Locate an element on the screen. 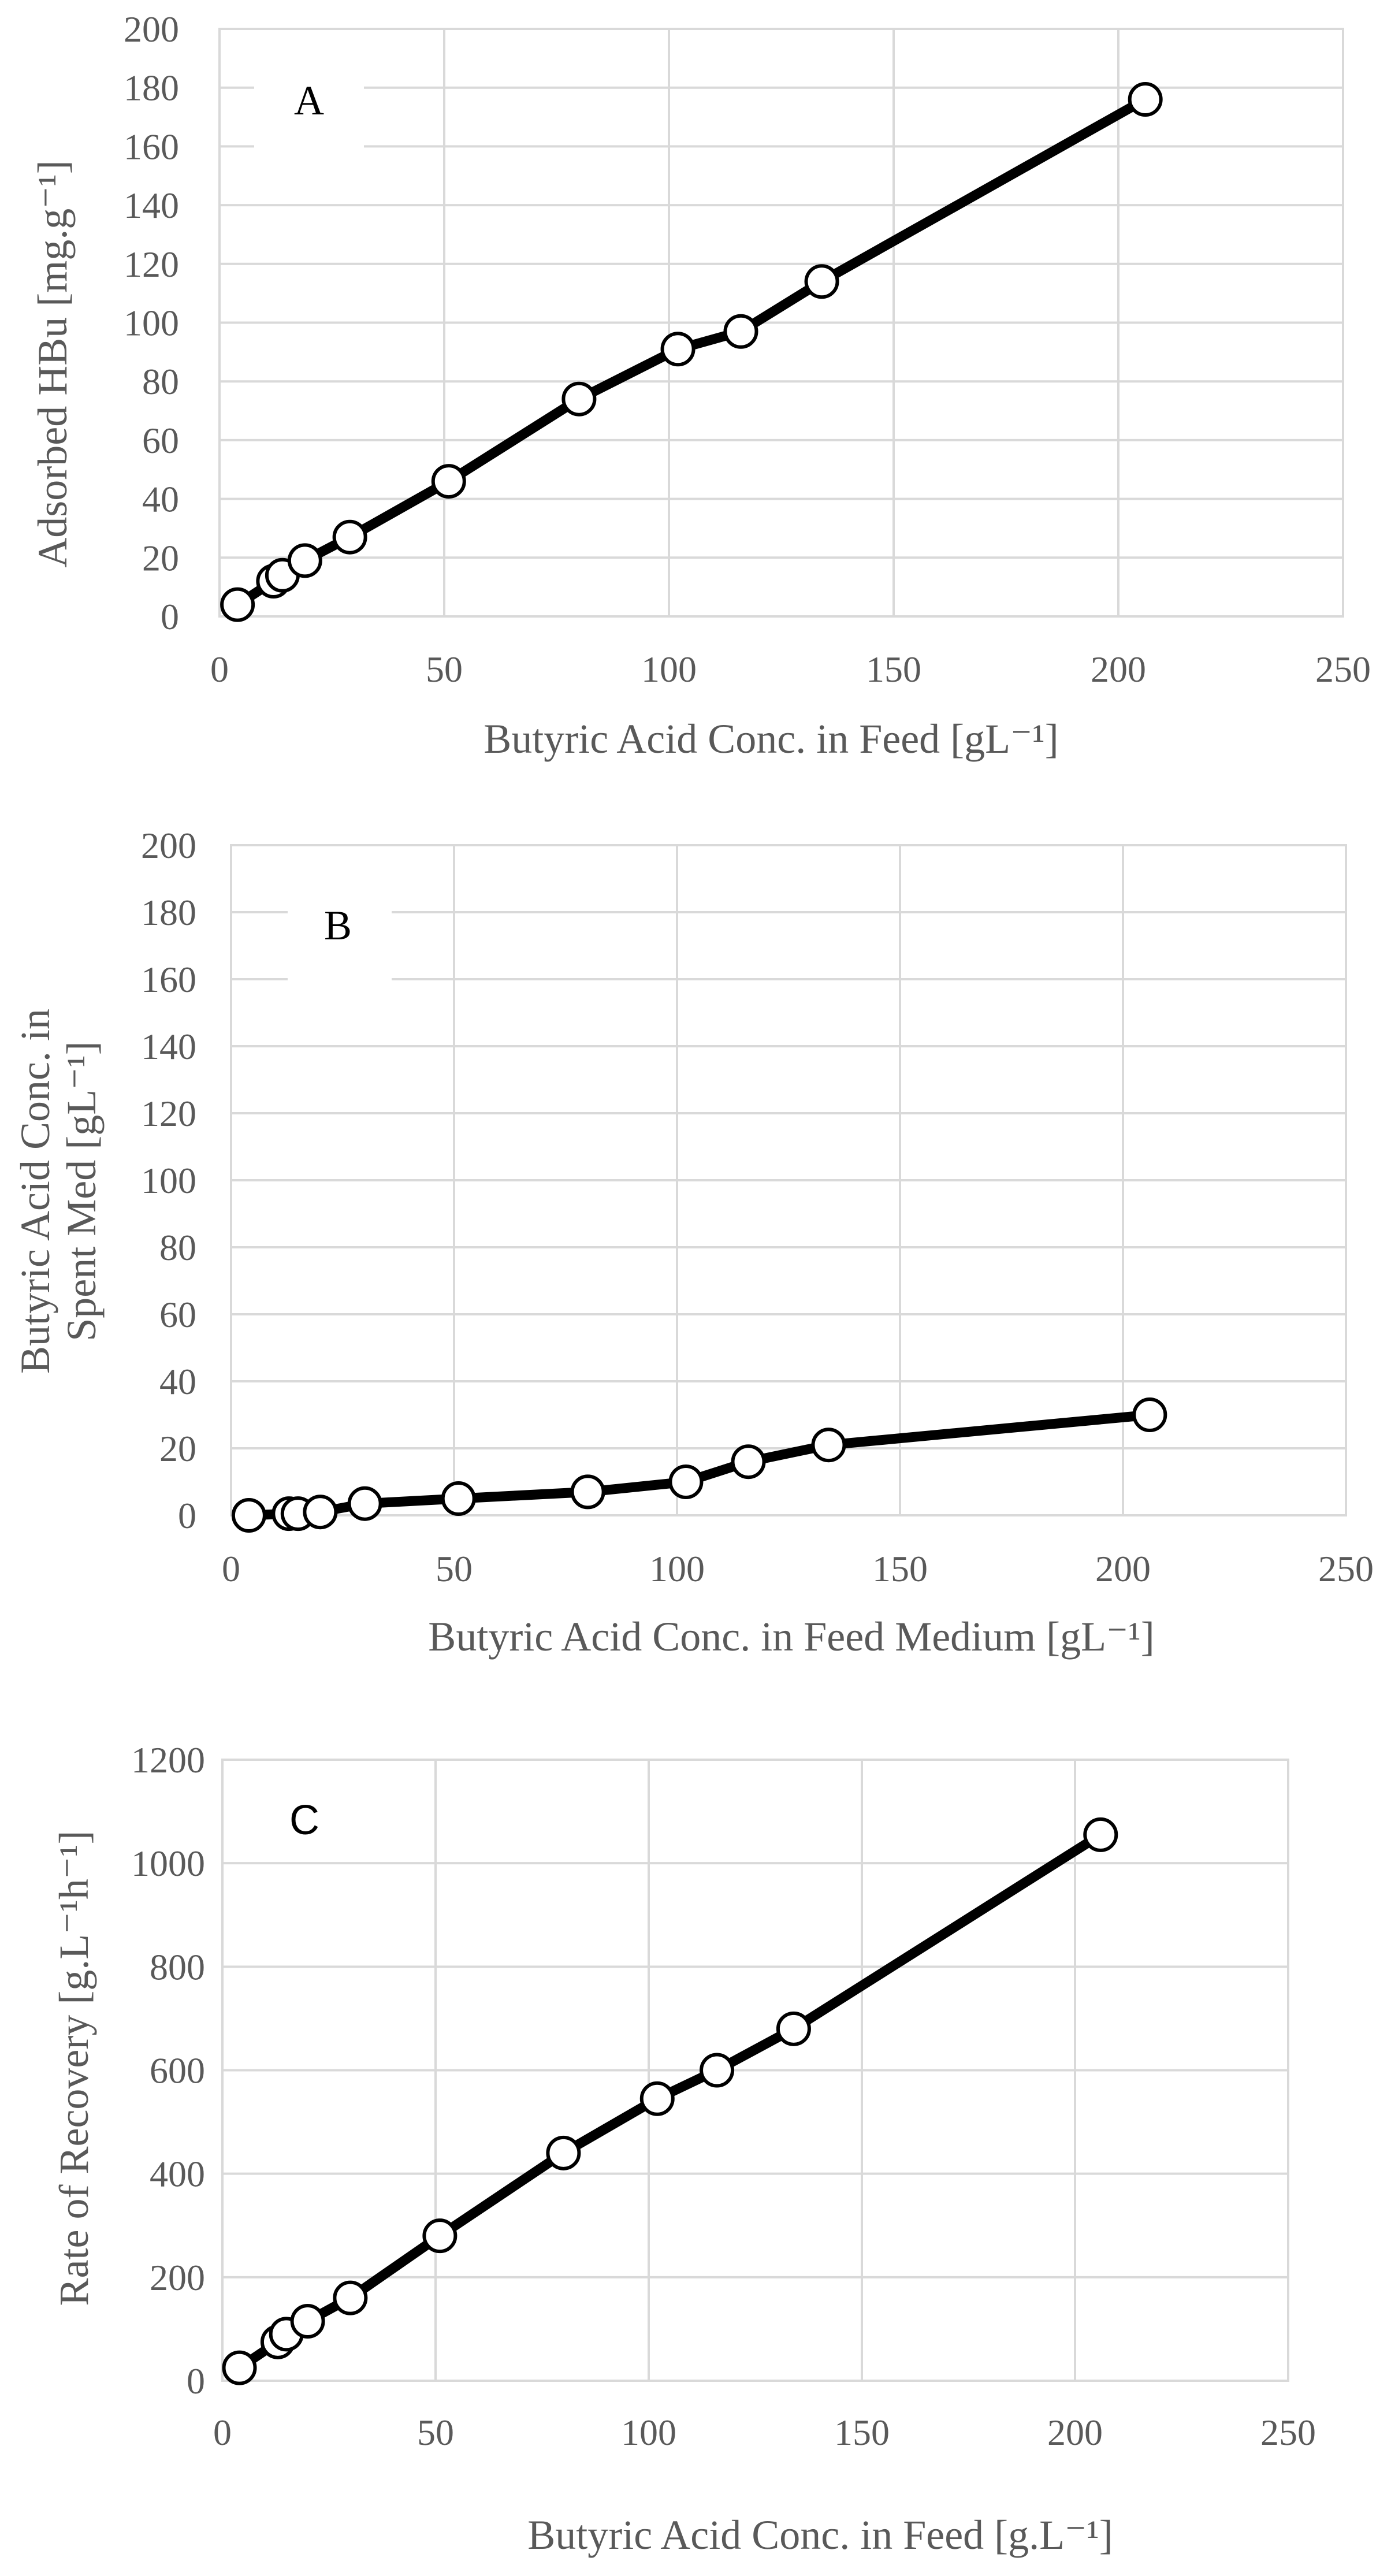 The image size is (1391, 2576). y-tick-label: 120 is located at coordinates (151, 264).